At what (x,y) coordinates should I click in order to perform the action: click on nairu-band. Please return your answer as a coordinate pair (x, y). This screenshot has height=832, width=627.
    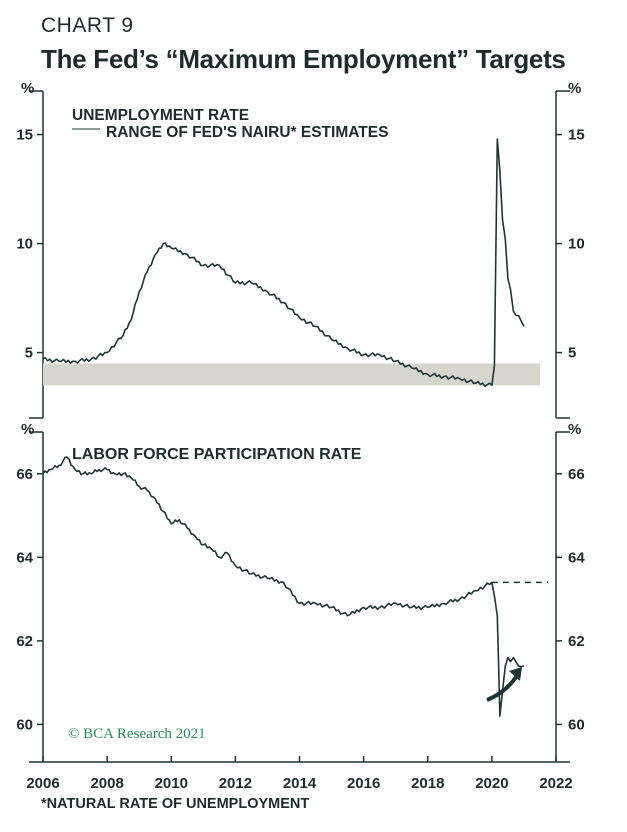
    Looking at the image, I should click on (291, 374).